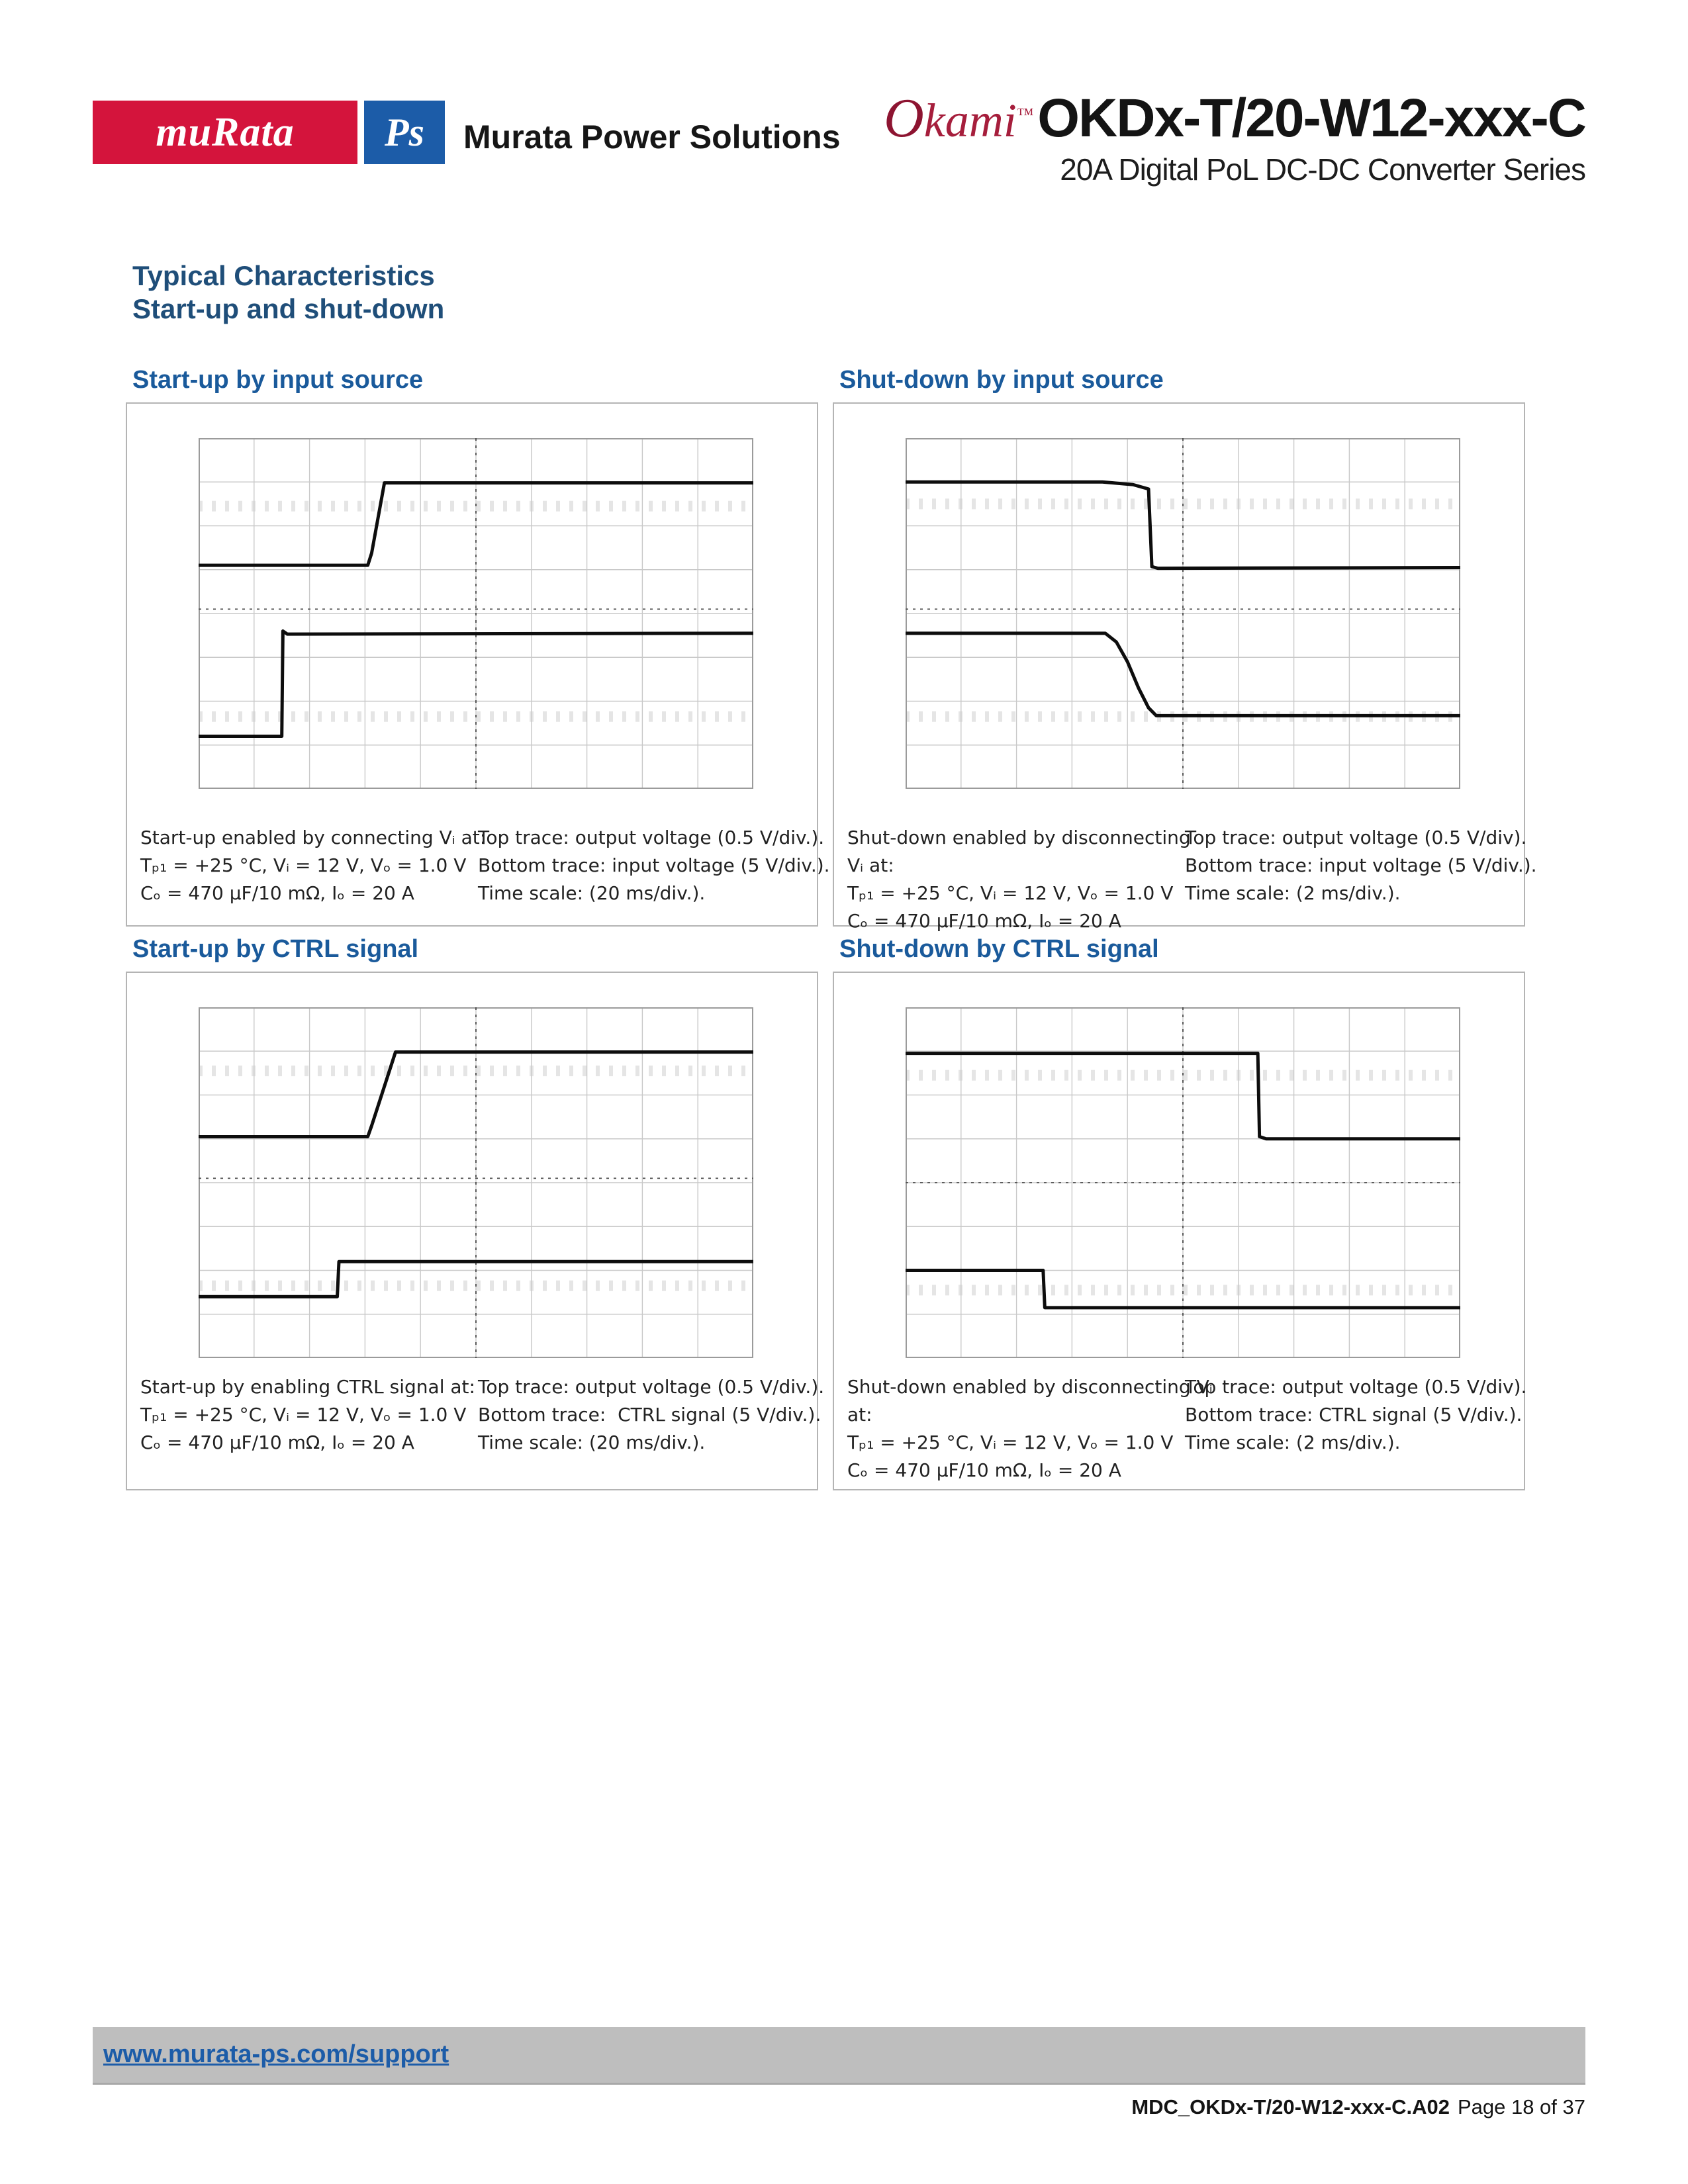 This screenshot has width=1688, height=2184. I want to click on caption-line: at:, so click(859, 1415).